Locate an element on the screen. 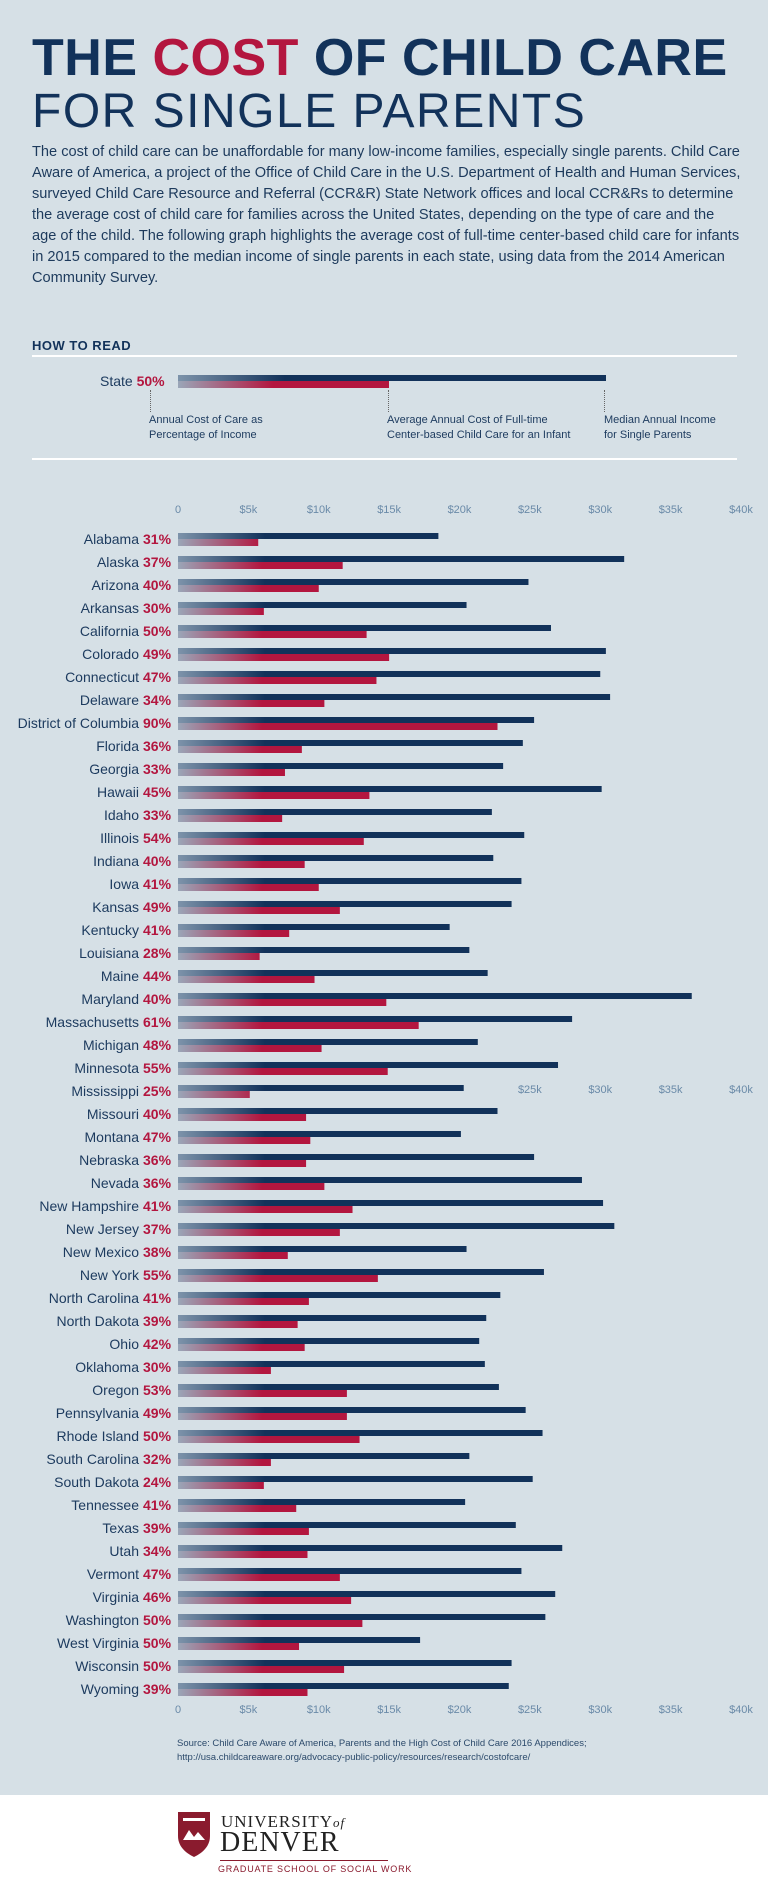 The height and width of the screenshot is (1887, 768). x-tick-label: $20k is located at coordinates (460, 1710).